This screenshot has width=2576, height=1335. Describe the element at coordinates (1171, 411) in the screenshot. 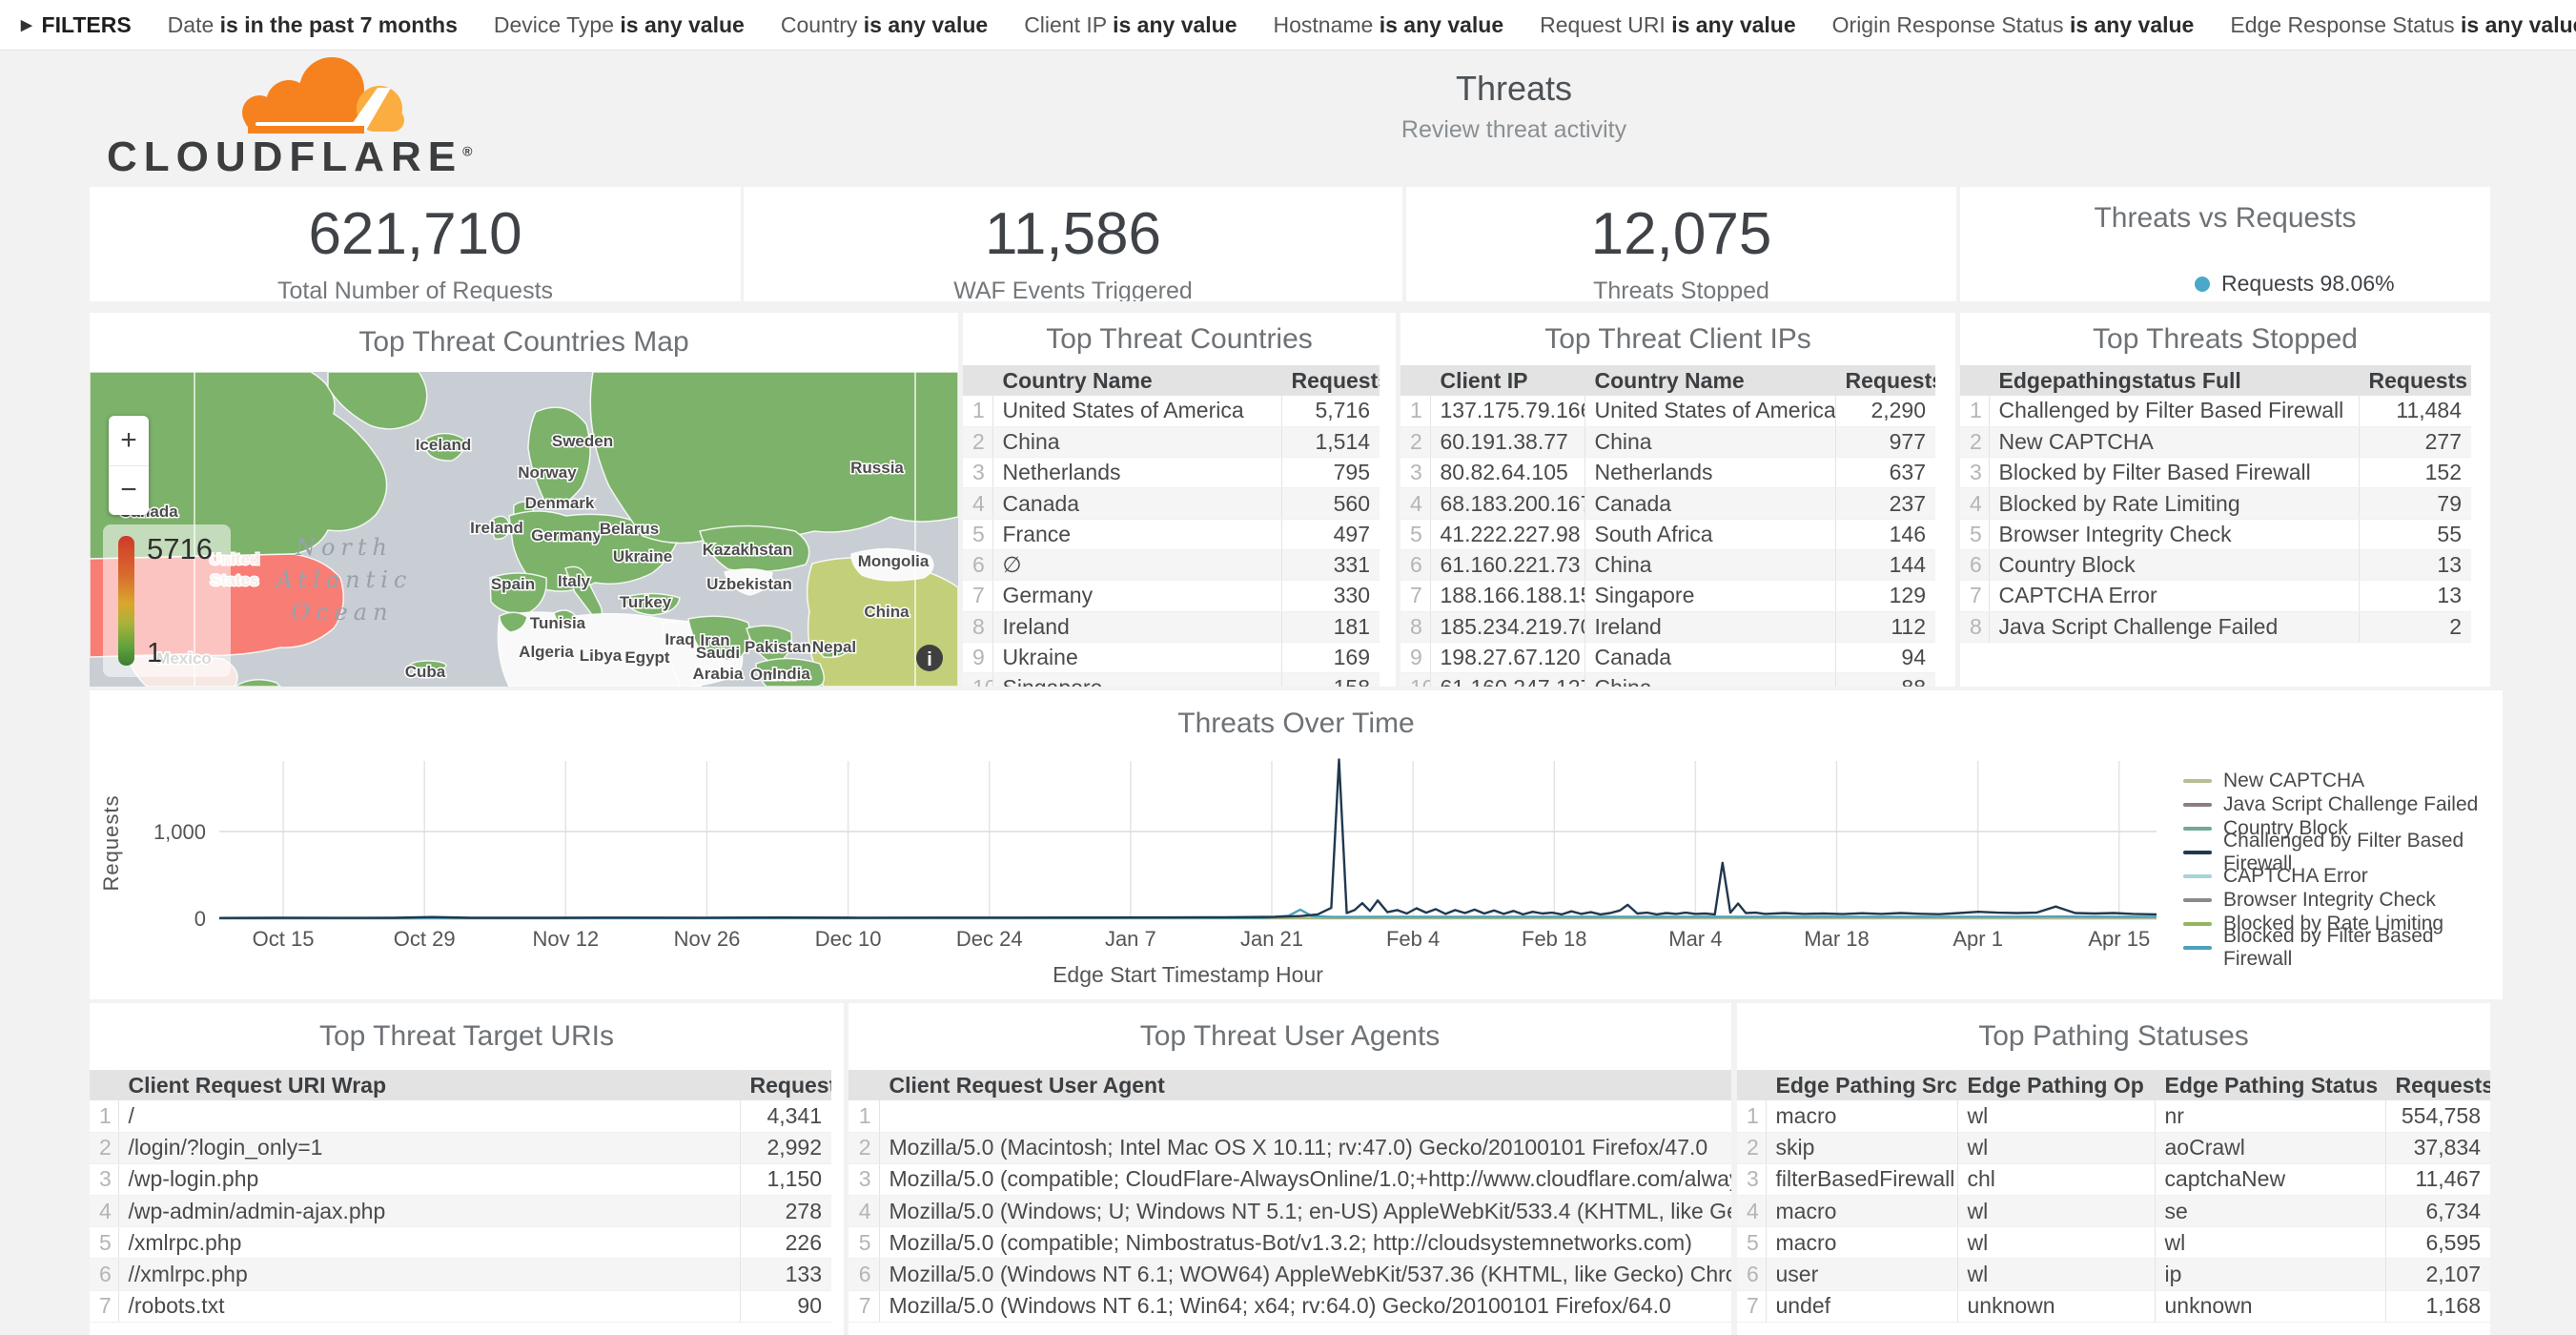

I see `table-row: 1 United States of America 5,716` at that location.